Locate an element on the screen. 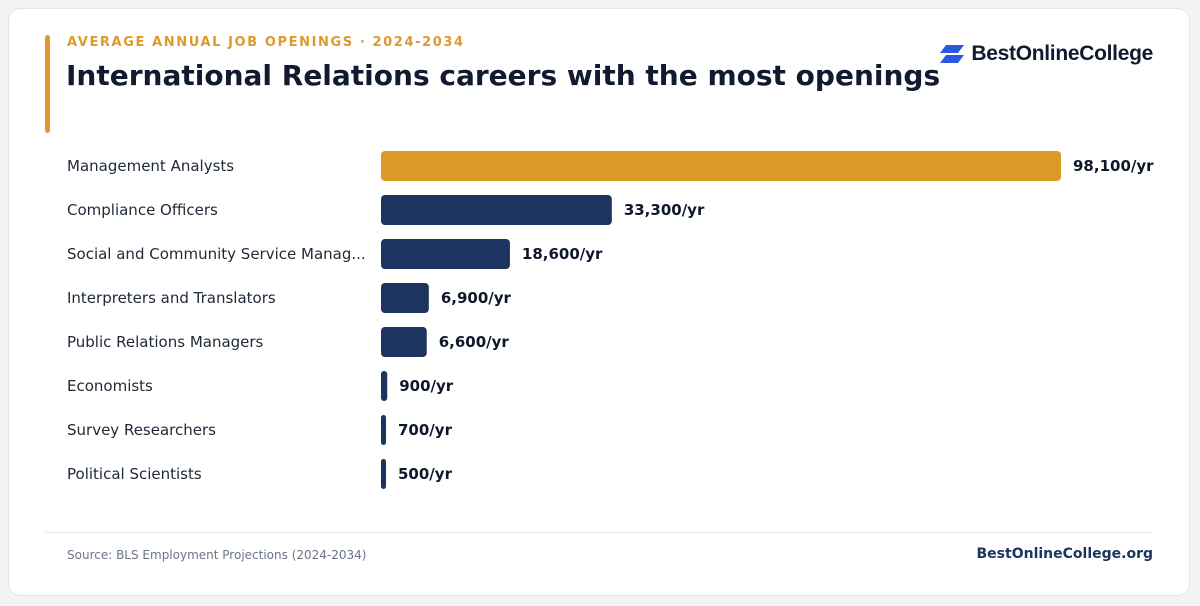 The height and width of the screenshot is (606, 1200). category-label: Survey Researchers is located at coordinates (141, 430).